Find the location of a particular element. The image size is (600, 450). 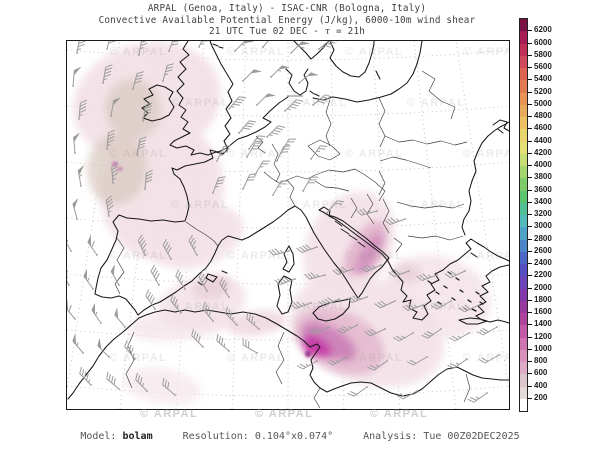

colorbar-value-label: 1400 is located at coordinates (543, 324).